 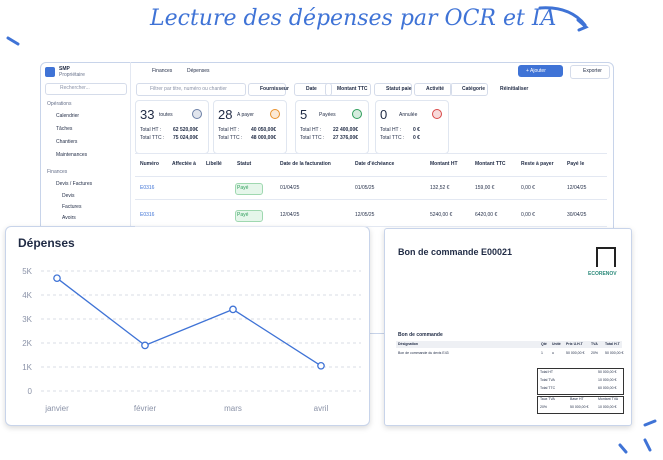 What do you see at coordinates (595, 353) in the screenshot?
I see `doc-cell: 20%` at bounding box center [595, 353].